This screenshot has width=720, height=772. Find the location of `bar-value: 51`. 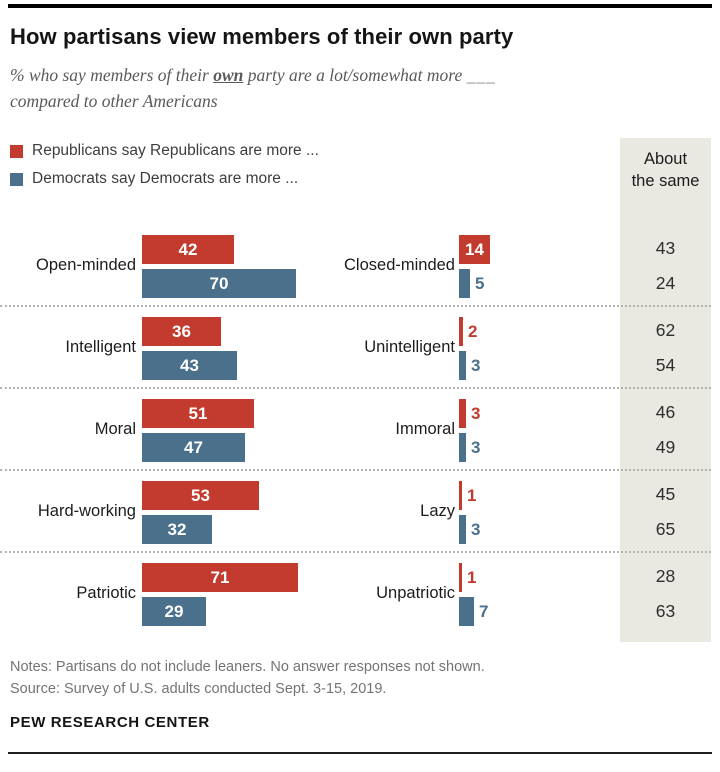

bar-value: 51 is located at coordinates (198, 413).